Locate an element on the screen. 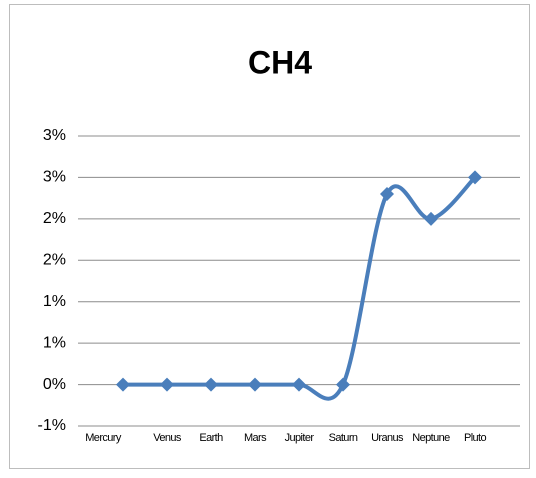 This screenshot has width=536, height=478. x-tick-label: Neptune is located at coordinates (431, 438).